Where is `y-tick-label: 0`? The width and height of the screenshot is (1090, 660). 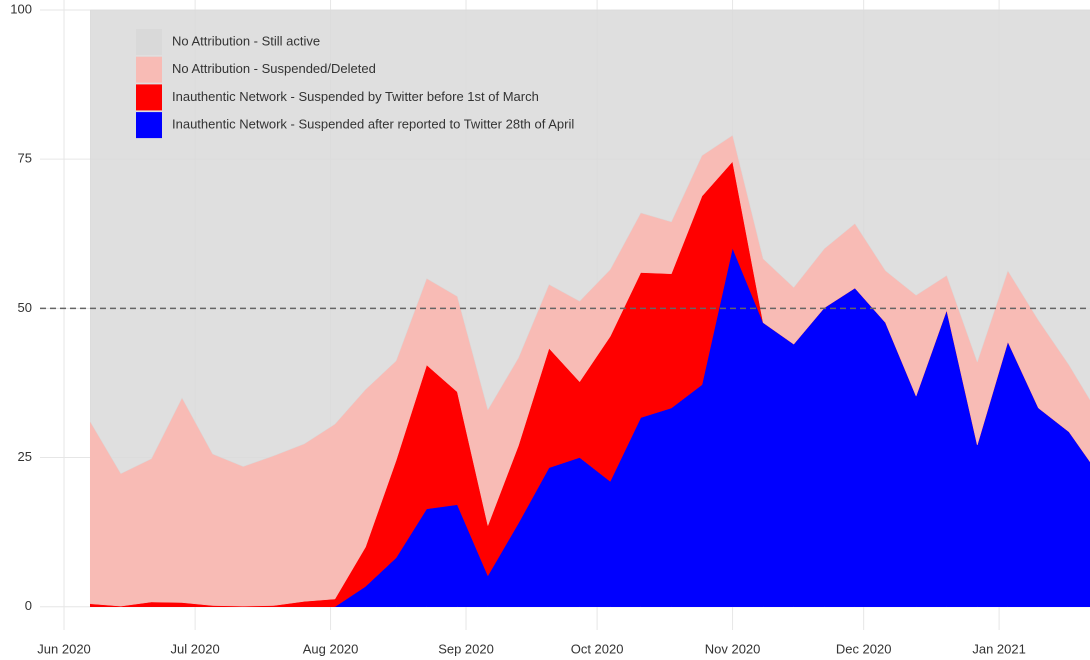
y-tick-label: 0 is located at coordinates (28, 605).